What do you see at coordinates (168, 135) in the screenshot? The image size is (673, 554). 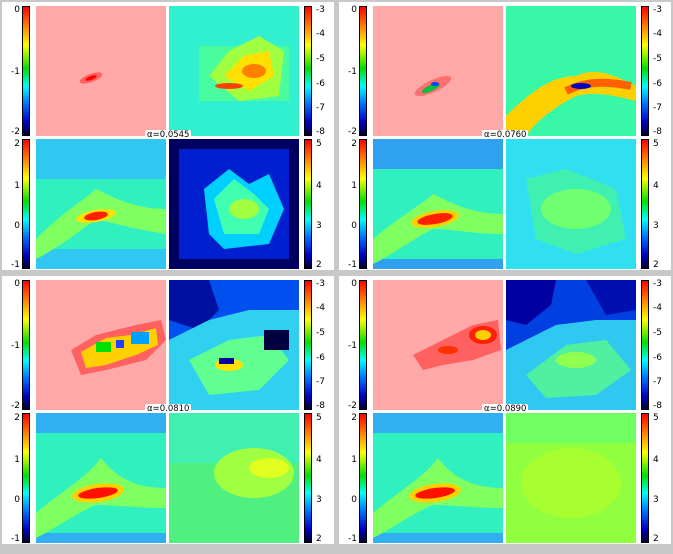 I see `alpha-label: α=0.0545` at bounding box center [168, 135].